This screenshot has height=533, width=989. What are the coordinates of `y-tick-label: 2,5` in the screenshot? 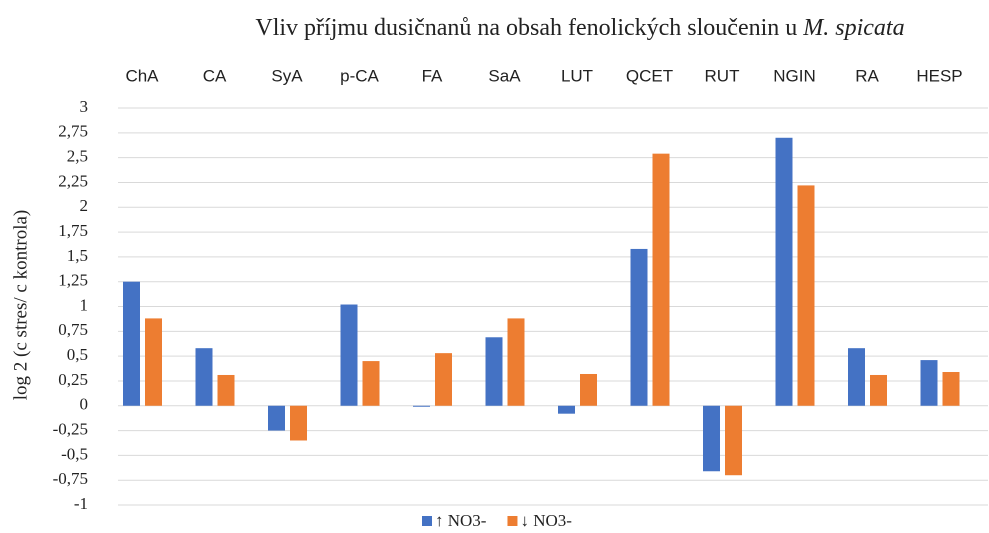 It's located at (77, 156).